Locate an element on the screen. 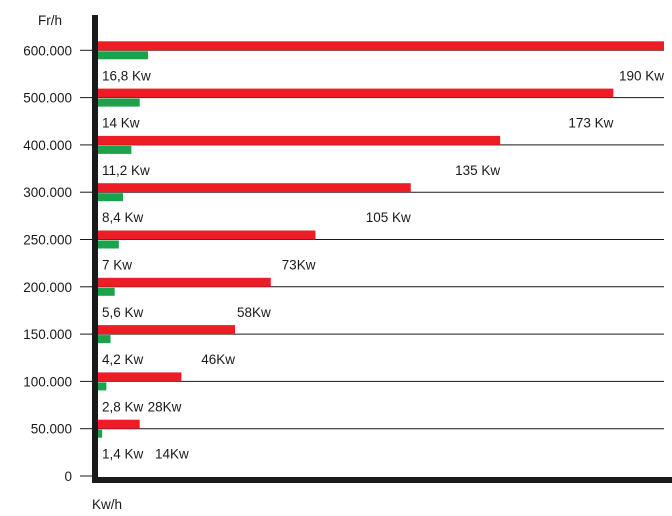 This screenshot has height=516, width=672. data-label-green: 14 Kw is located at coordinates (121, 123).